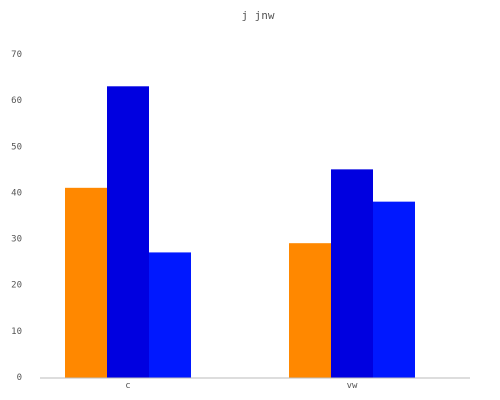 This screenshot has height=400, width=500. What do you see at coordinates (352, 386) in the screenshot?
I see `x-tick-label: vw` at bounding box center [352, 386].